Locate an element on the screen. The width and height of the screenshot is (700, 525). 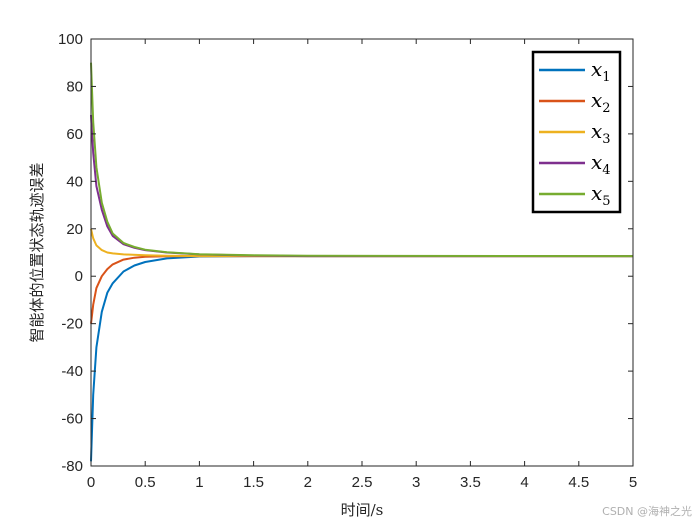
watermark: CSDN @海神之光 is located at coordinates (647, 511).